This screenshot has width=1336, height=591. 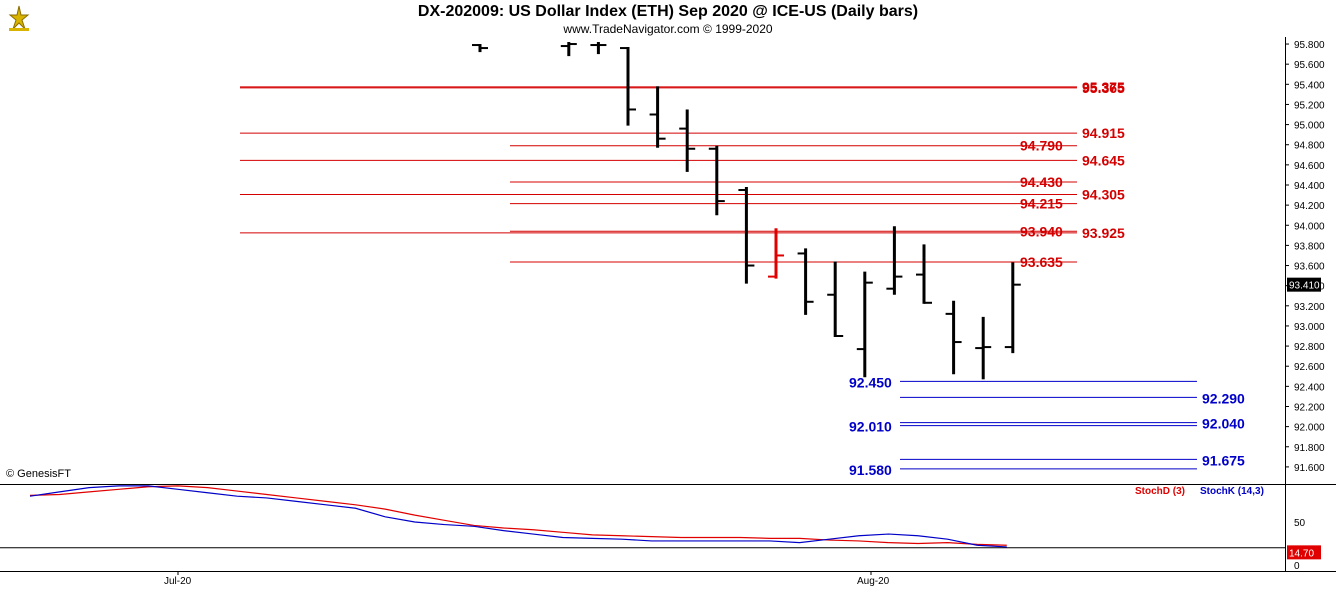 What do you see at coordinates (1309, 226) in the screenshot?
I see `price-tick-label: 94.000` at bounding box center [1309, 226].